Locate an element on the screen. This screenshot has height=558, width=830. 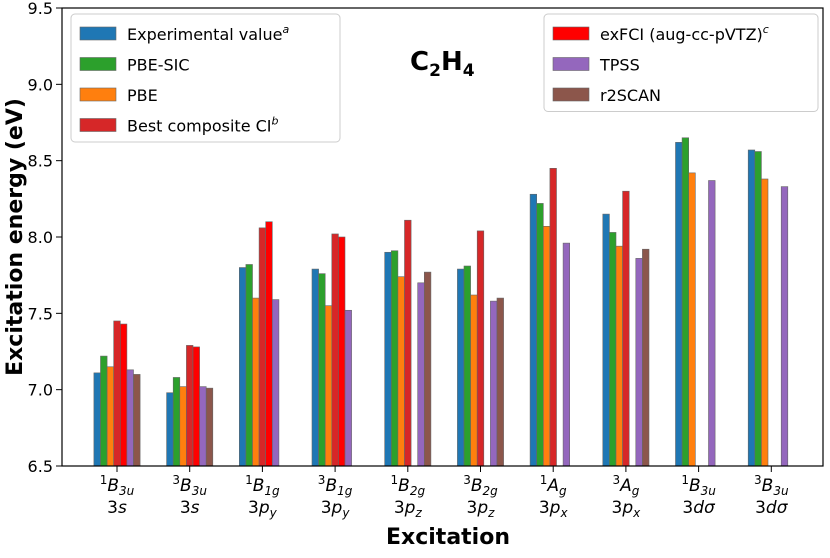
bar-exfci-aug-cc-pvtz--0 is located at coordinates (124, 395).